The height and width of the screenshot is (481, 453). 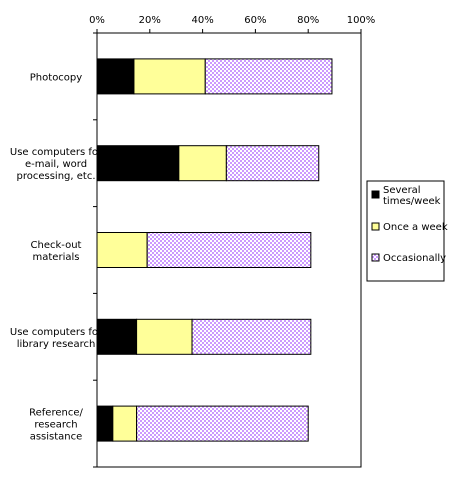 What do you see at coordinates (97, 20) in the screenshot?
I see `x-tick-label: 0%` at bounding box center [97, 20].